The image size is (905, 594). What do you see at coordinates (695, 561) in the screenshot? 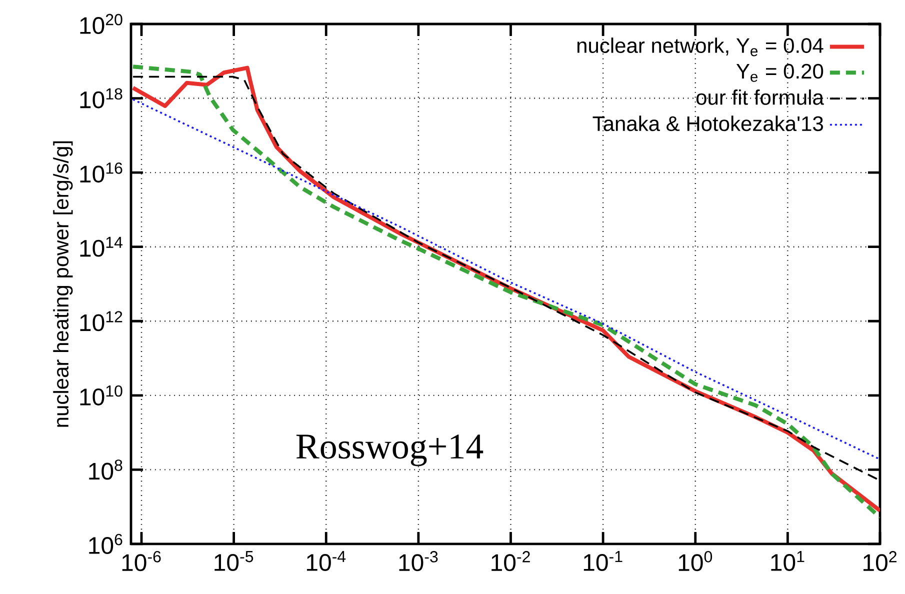
I see `x-tick-label: 10$^{0}$` at bounding box center [695, 561].